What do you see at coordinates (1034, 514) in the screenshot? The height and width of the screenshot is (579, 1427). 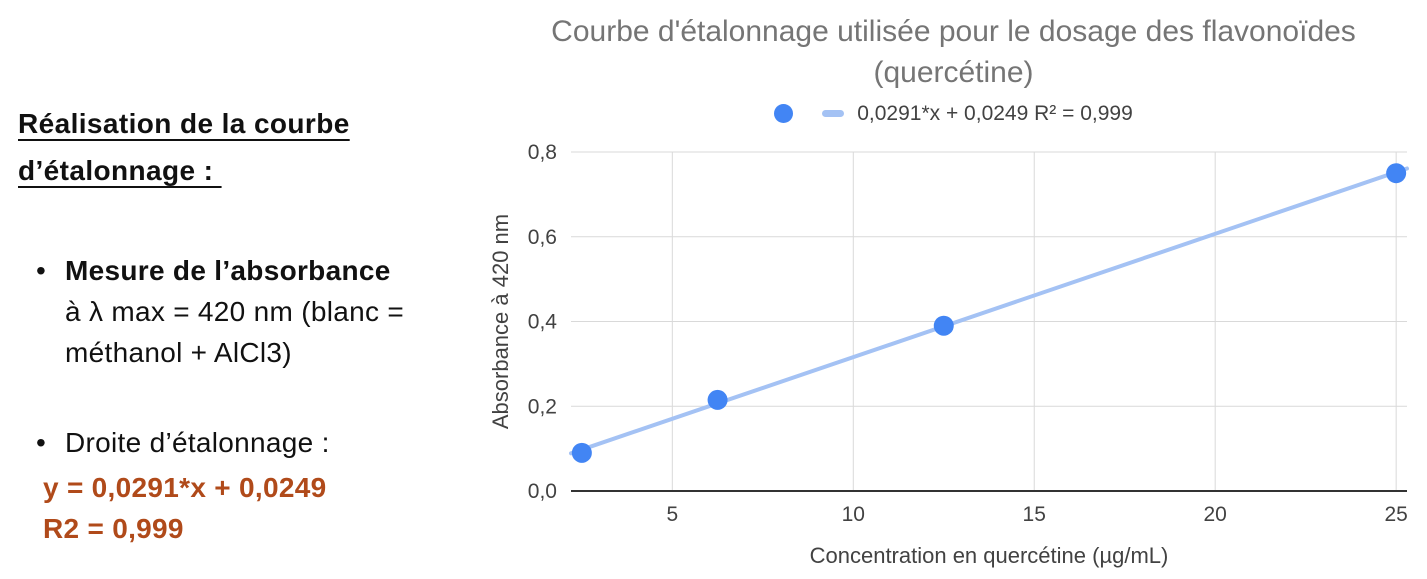 I see `x-tick-label: 15` at bounding box center [1034, 514].